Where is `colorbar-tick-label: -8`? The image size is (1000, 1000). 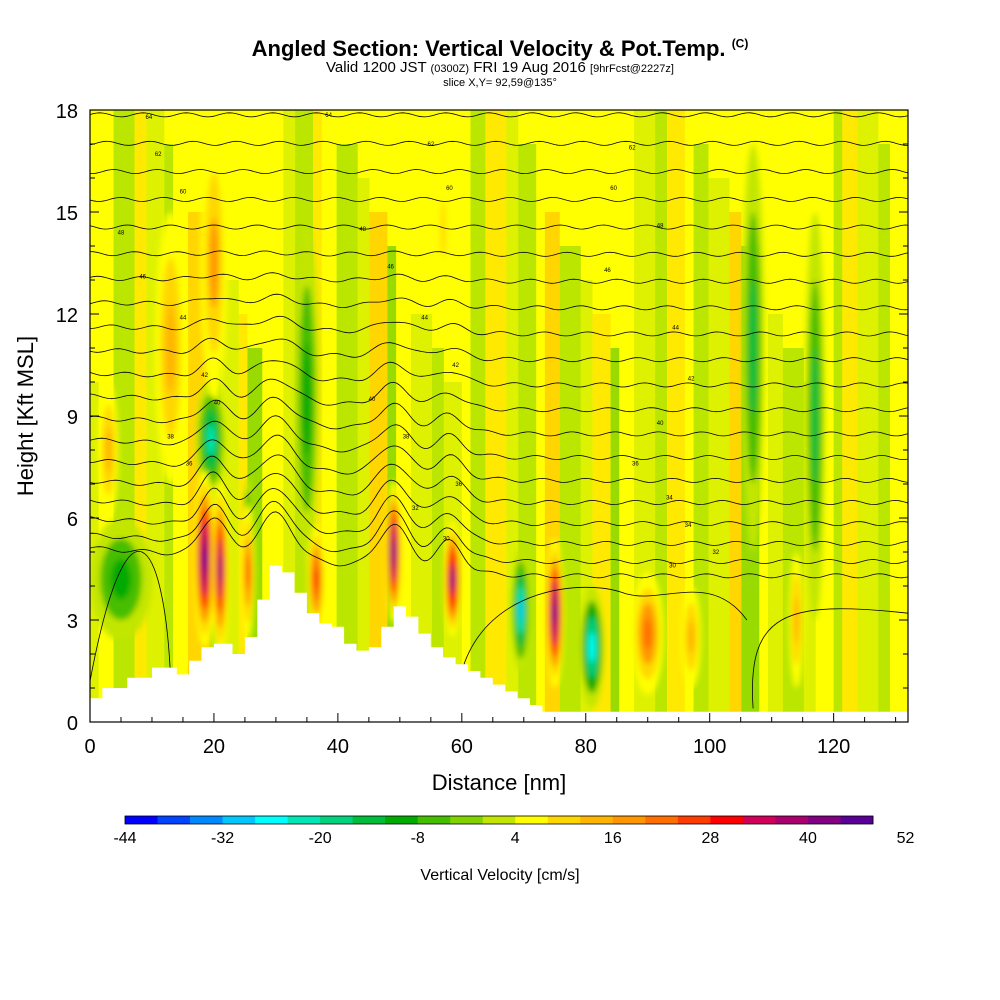 colorbar-tick-label: -8 is located at coordinates (418, 838).